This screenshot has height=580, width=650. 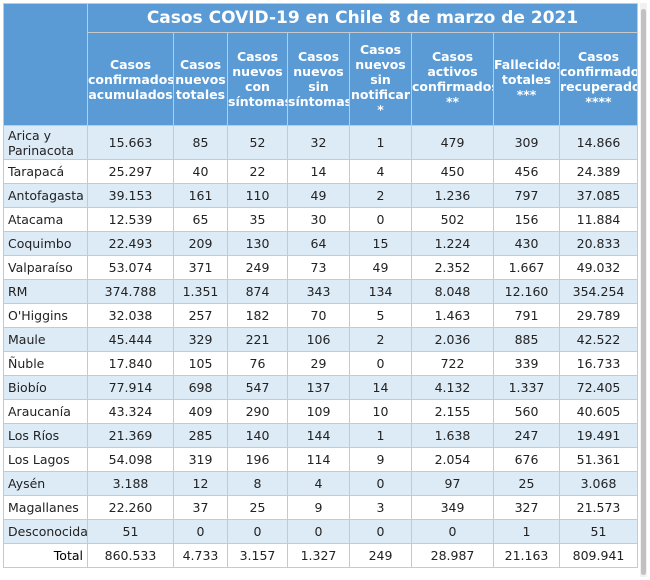 I want to click on cell-value: 409, so click(x=200, y=411).